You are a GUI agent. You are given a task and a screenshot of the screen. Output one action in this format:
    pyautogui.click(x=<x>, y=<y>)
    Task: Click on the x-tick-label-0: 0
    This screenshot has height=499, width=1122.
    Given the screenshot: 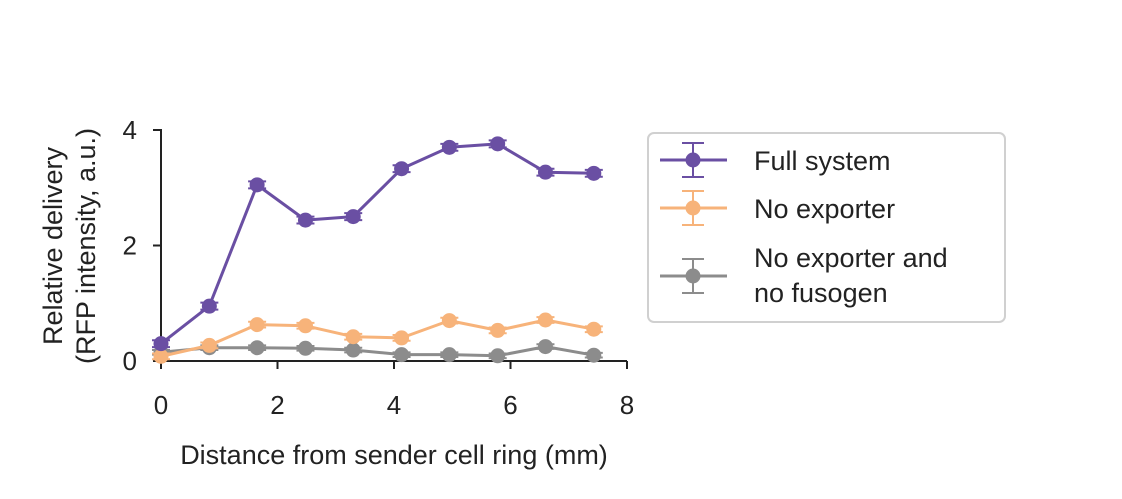 What is the action you would take?
    pyautogui.click(x=161, y=405)
    